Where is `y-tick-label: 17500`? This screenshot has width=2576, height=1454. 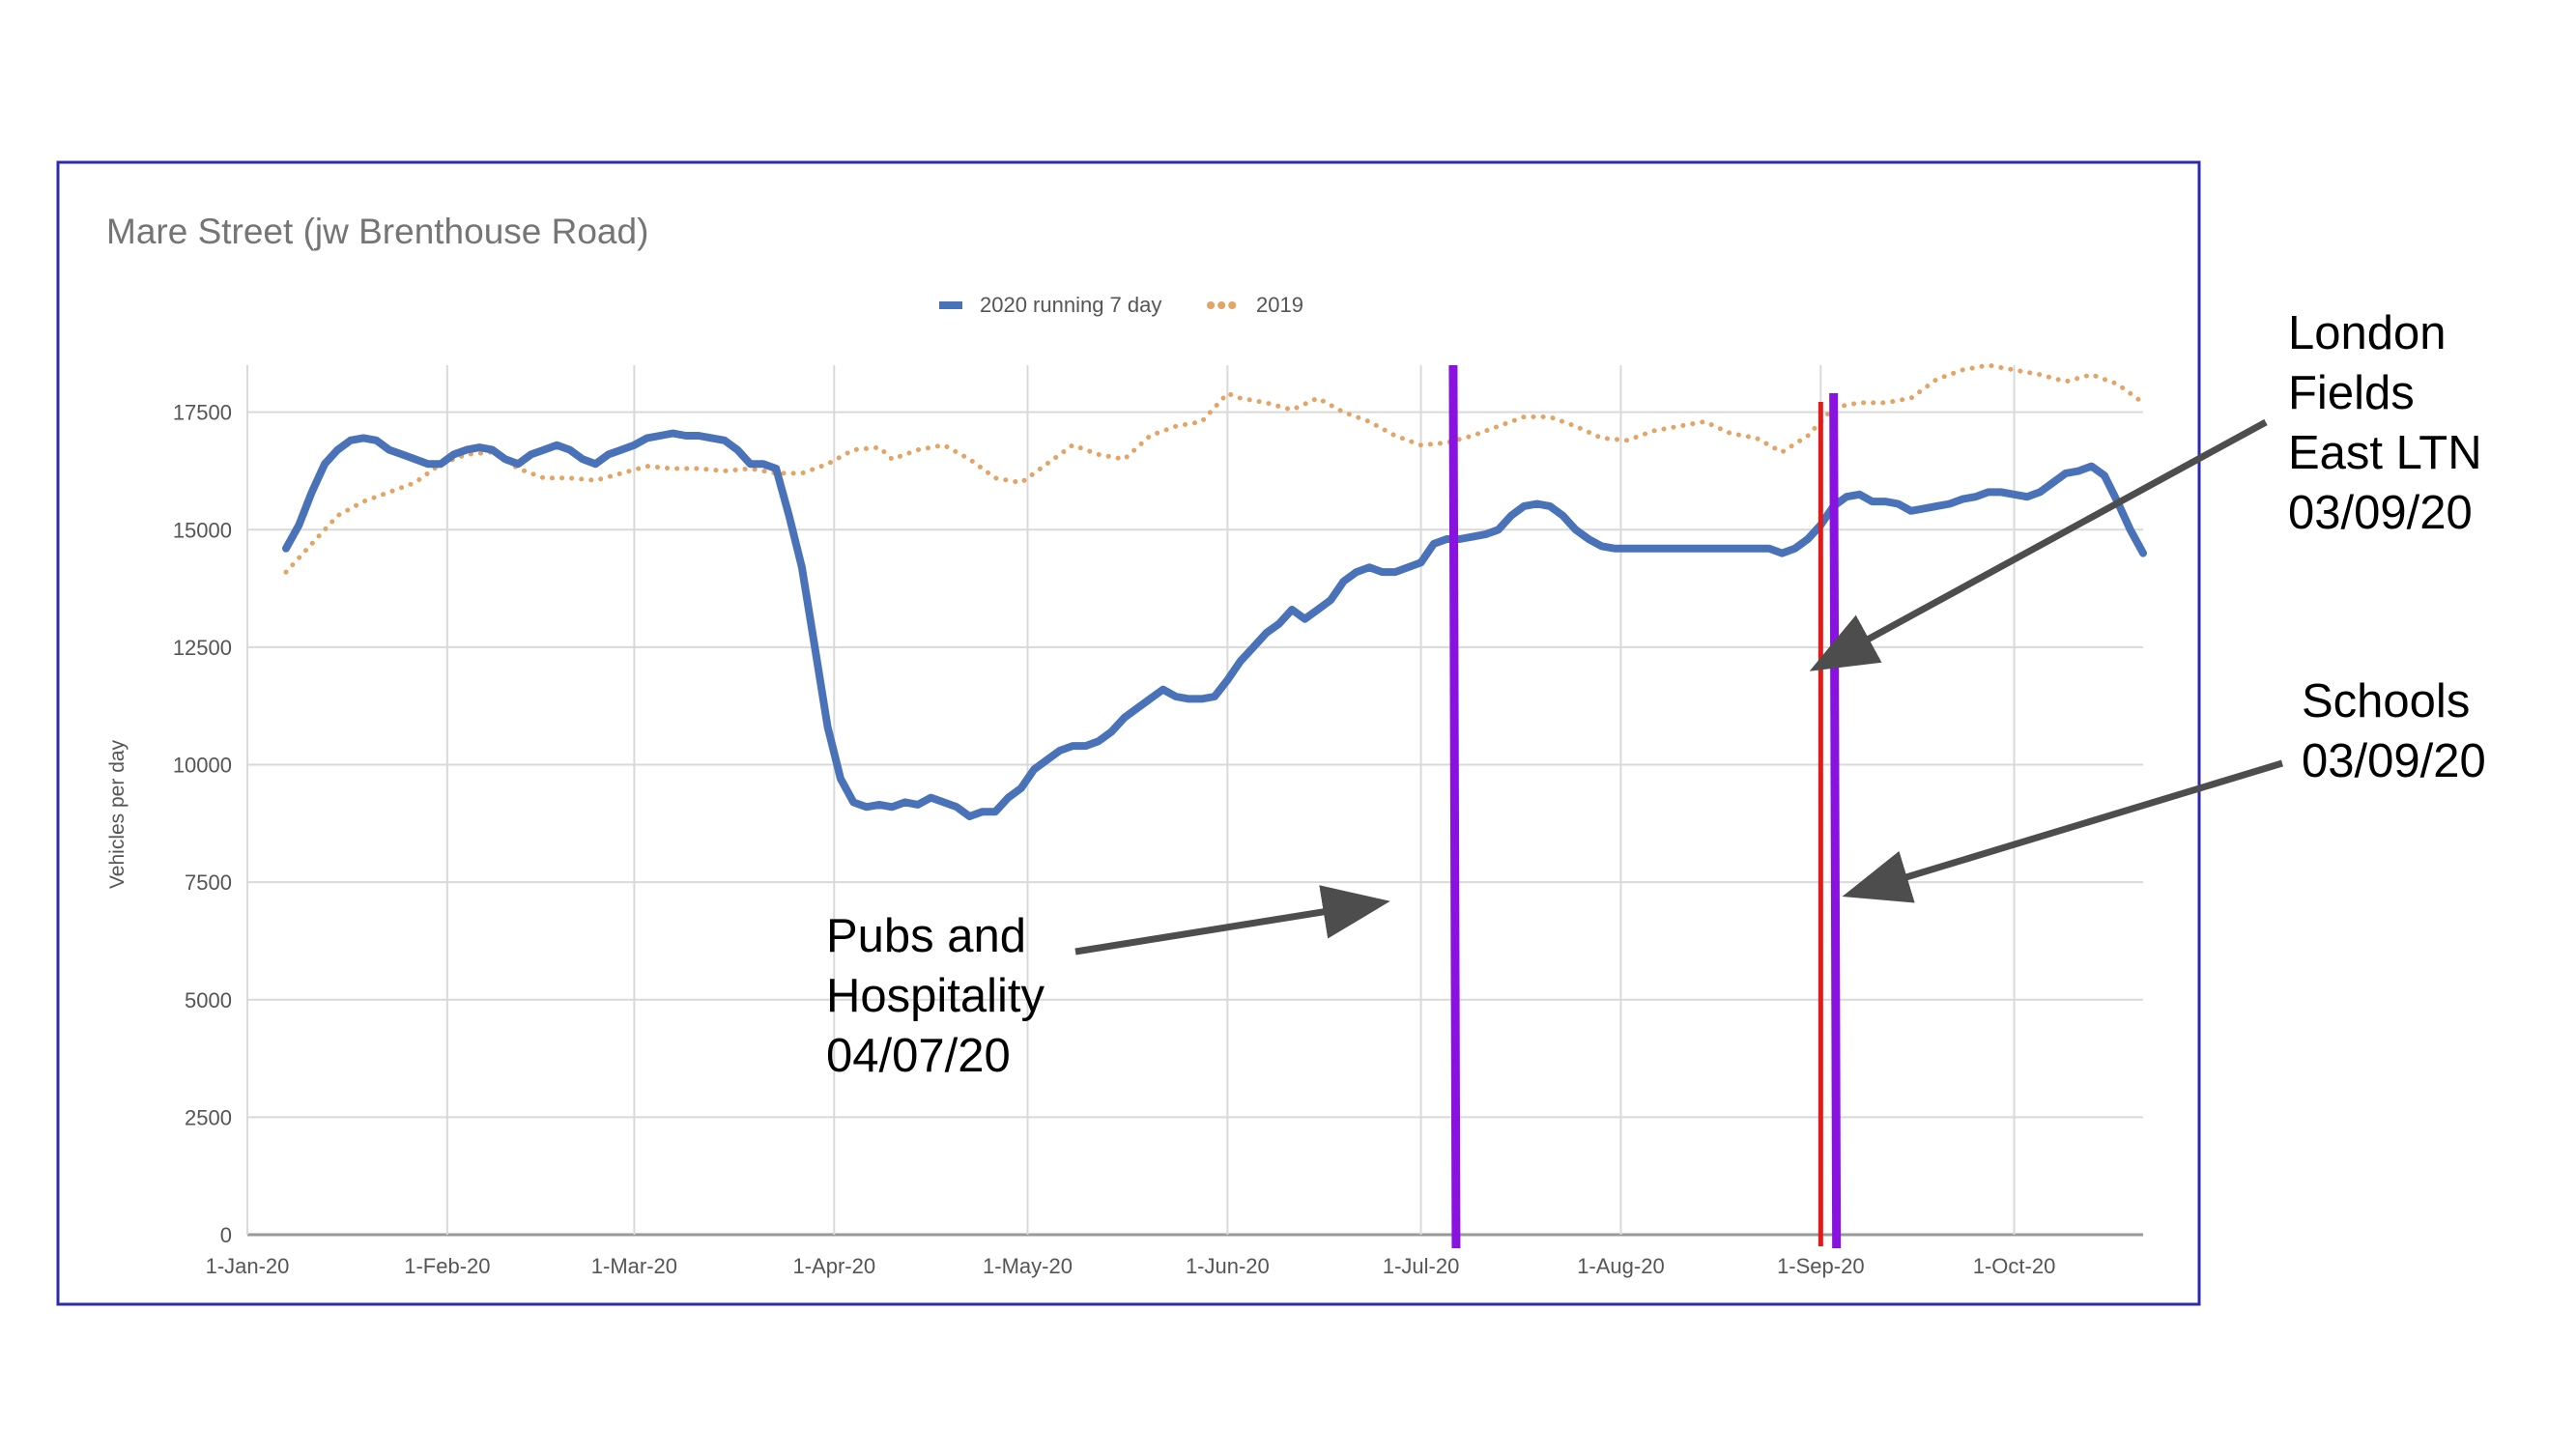
y-tick-label: 17500 is located at coordinates (203, 413).